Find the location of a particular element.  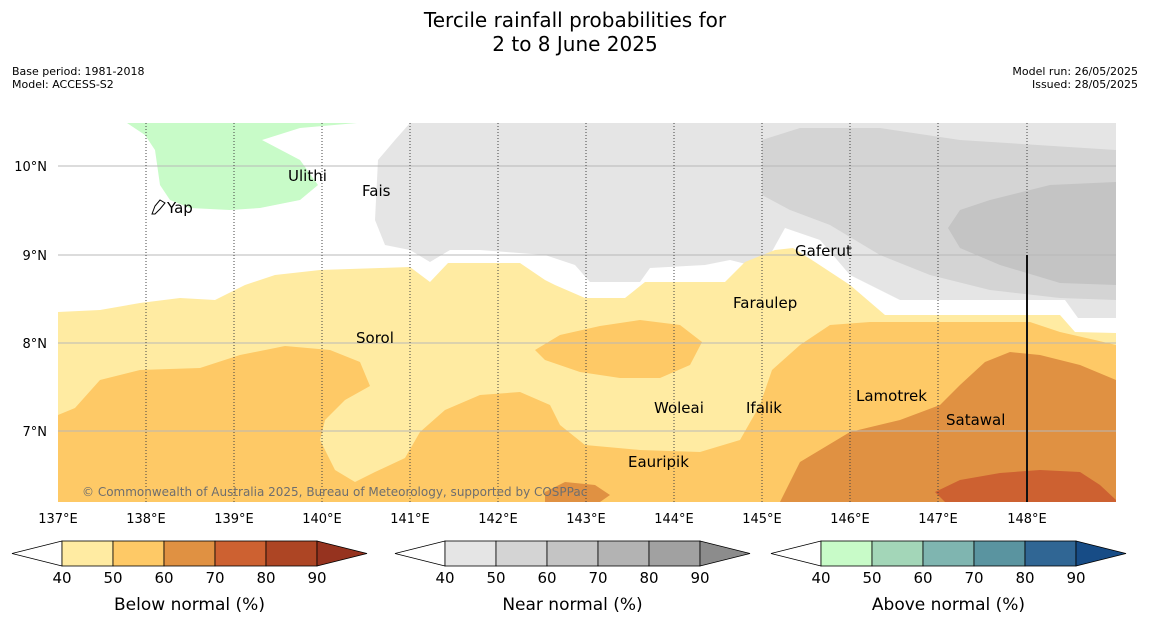

lon-label: 144°E is located at coordinates (674, 519).